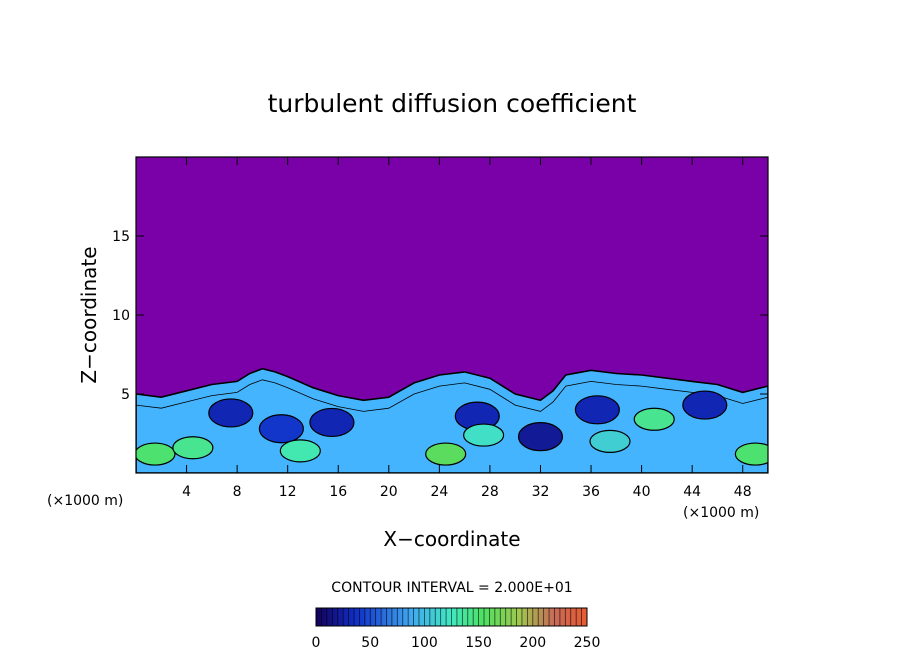 This screenshot has height=654, width=904. What do you see at coordinates (721, 513) in the screenshot?
I see `x-unit-right: (×1000 m)` at bounding box center [721, 513].